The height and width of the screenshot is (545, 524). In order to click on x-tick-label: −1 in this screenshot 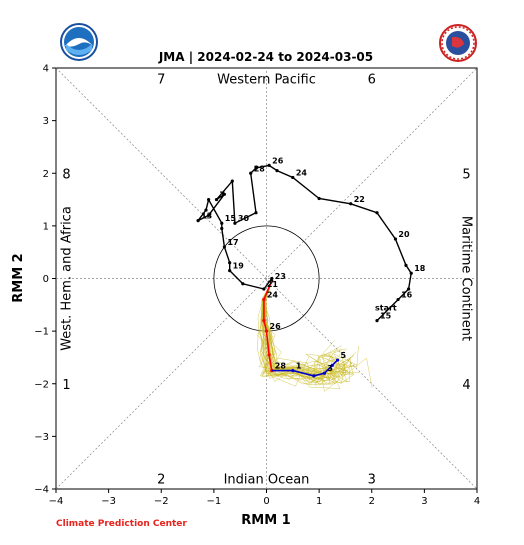, I will do `click(214, 501)`.